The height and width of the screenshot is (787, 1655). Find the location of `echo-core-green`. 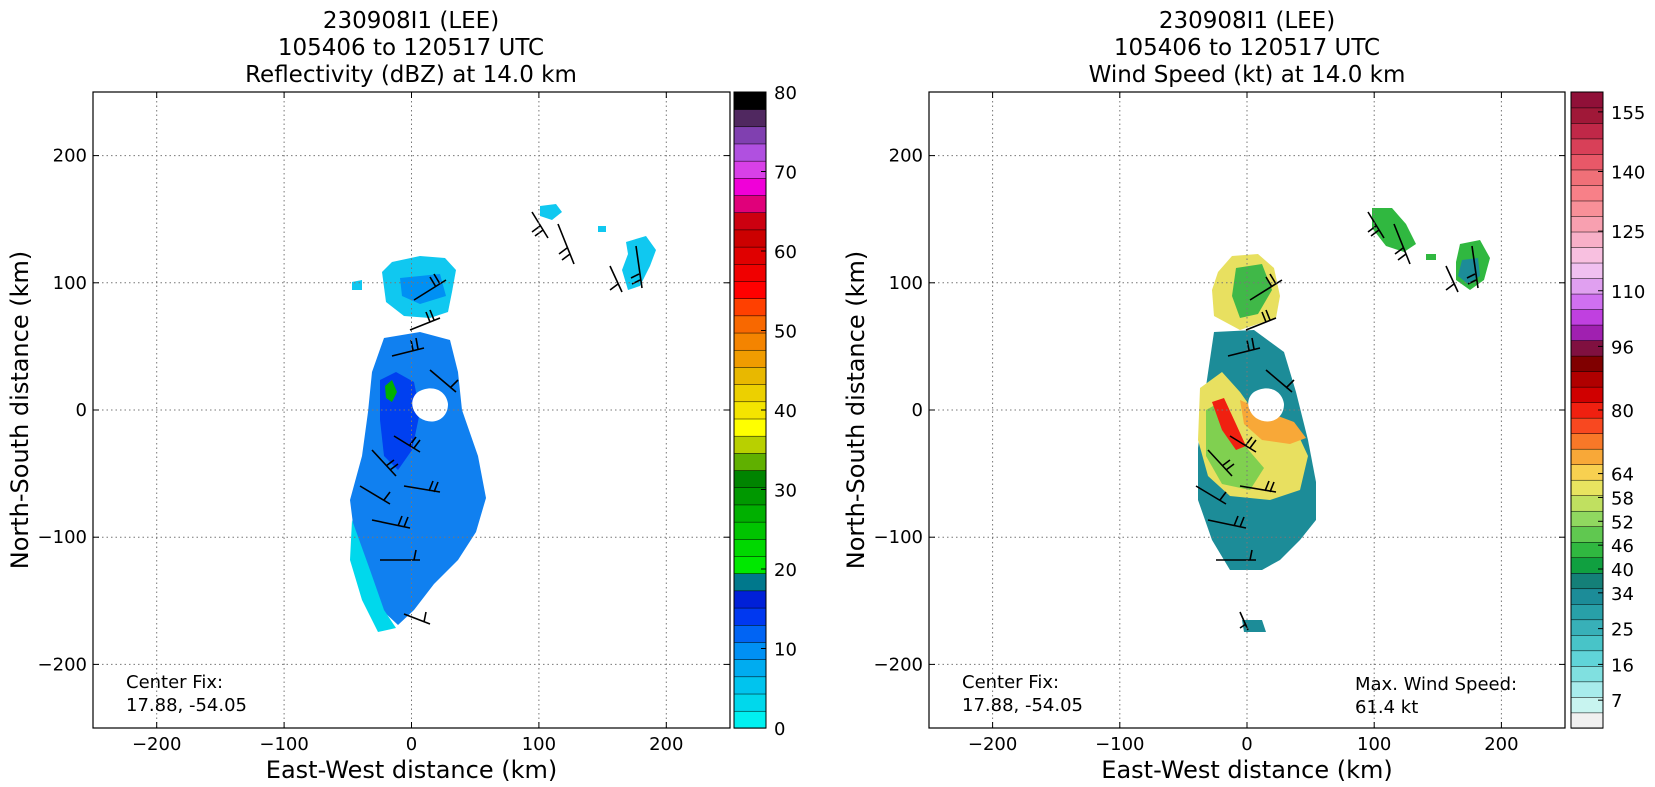

echo-core-green is located at coordinates (391, 391).